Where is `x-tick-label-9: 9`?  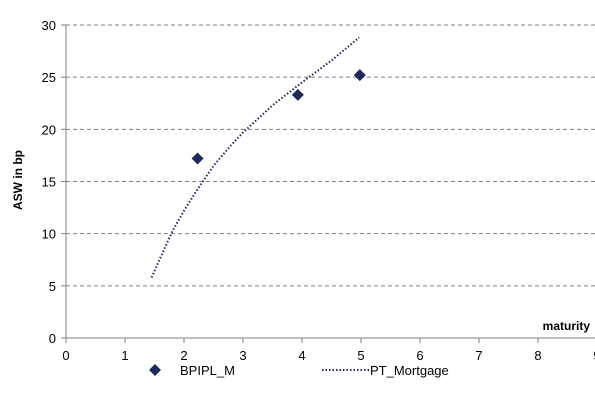
x-tick-label-9: 9 is located at coordinates (594, 355).